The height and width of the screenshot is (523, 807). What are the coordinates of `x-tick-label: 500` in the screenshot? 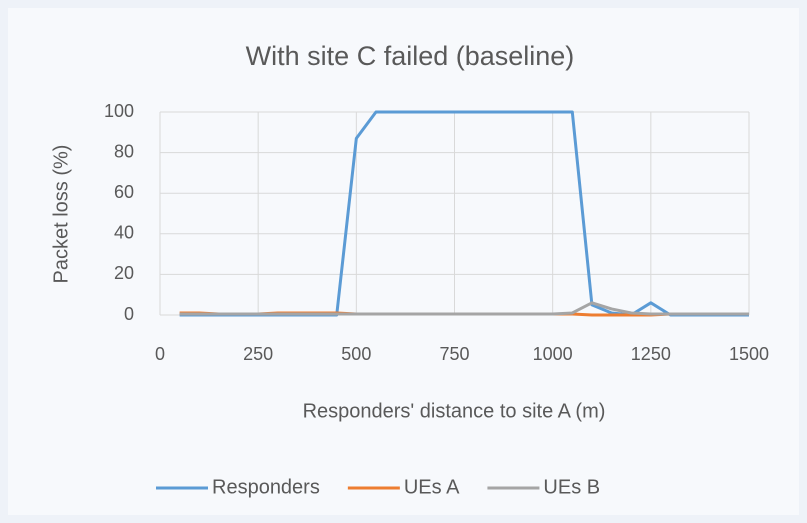 It's located at (356, 354).